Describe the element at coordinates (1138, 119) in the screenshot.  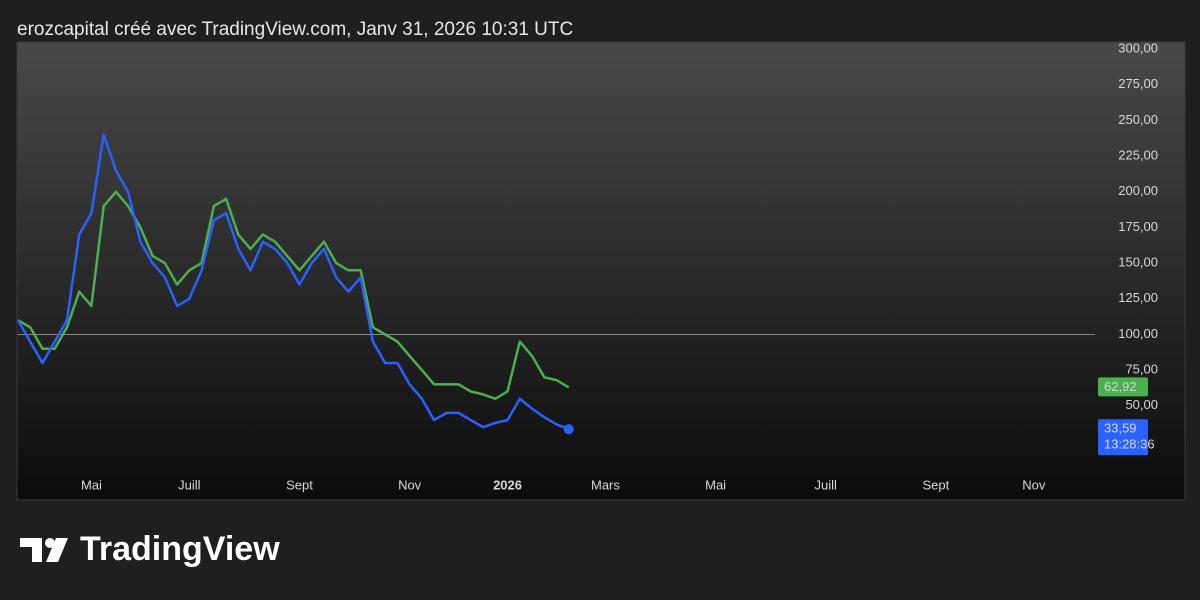
I see `y-tick-label: 250,00` at that location.